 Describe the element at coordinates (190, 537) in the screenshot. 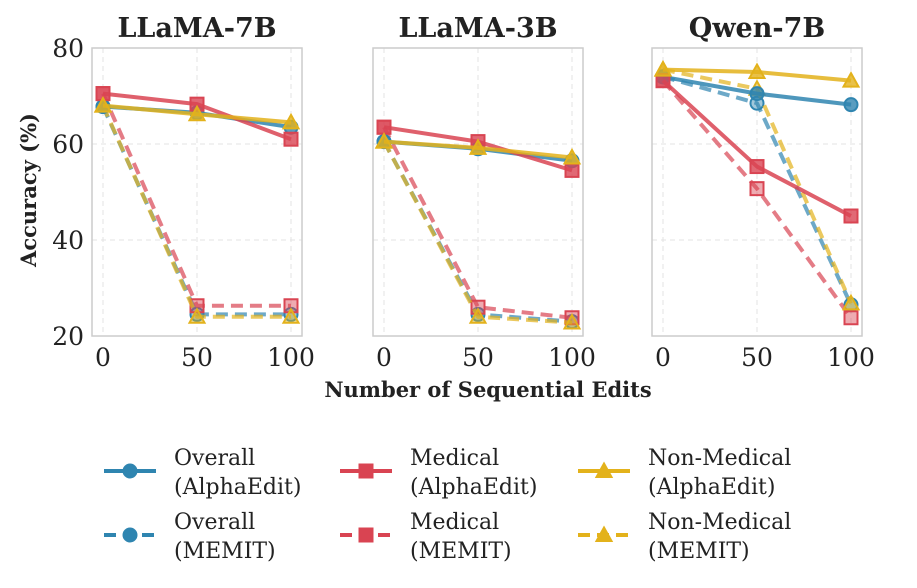

I see `legend-item-overall-memit: Overall (MEMIT)` at that location.